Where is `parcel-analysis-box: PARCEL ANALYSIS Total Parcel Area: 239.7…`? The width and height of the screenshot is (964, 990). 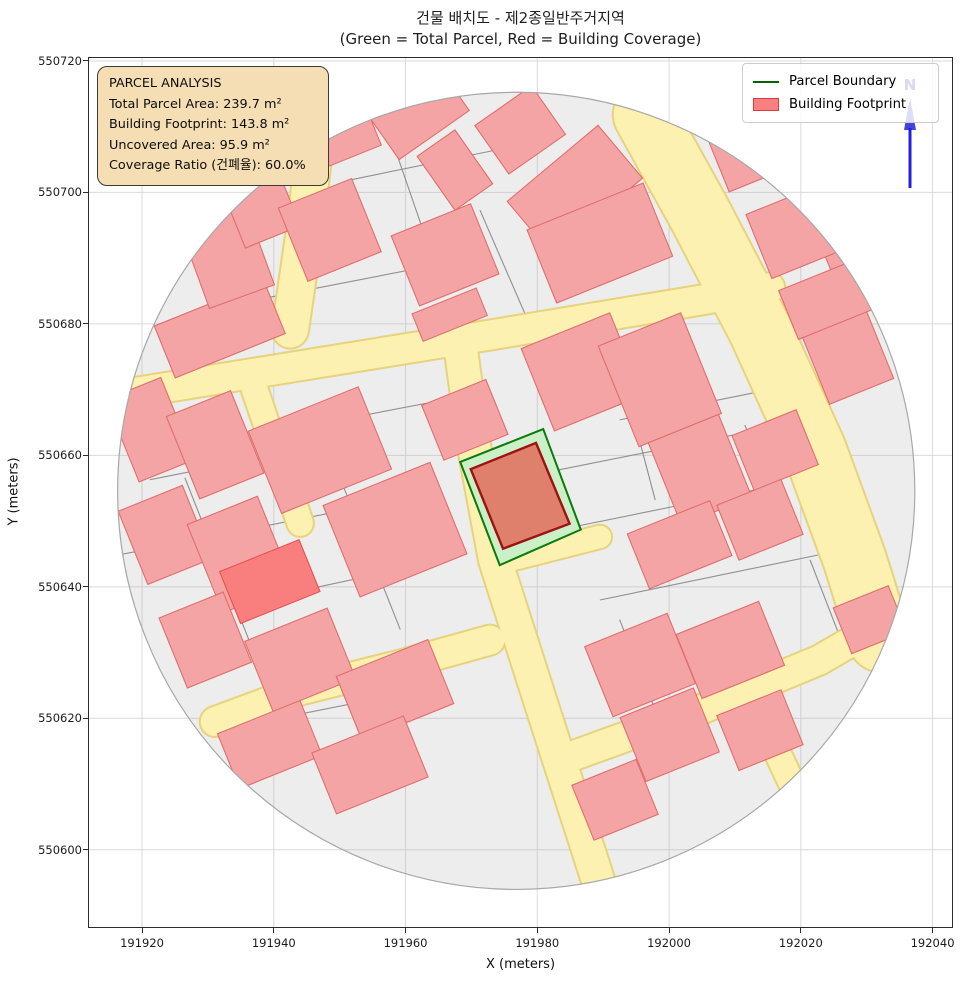 parcel-analysis-box: PARCEL ANALYSIS Total Parcel Area: 239.7… is located at coordinates (213, 126).